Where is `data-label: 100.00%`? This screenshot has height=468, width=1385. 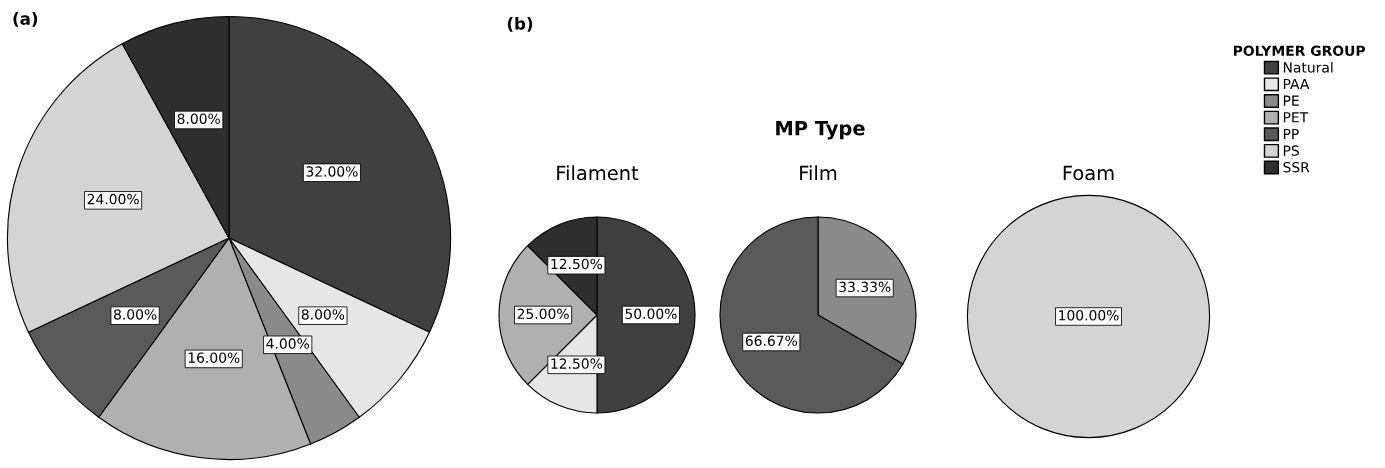 data-label: 100.00% is located at coordinates (1089, 315).